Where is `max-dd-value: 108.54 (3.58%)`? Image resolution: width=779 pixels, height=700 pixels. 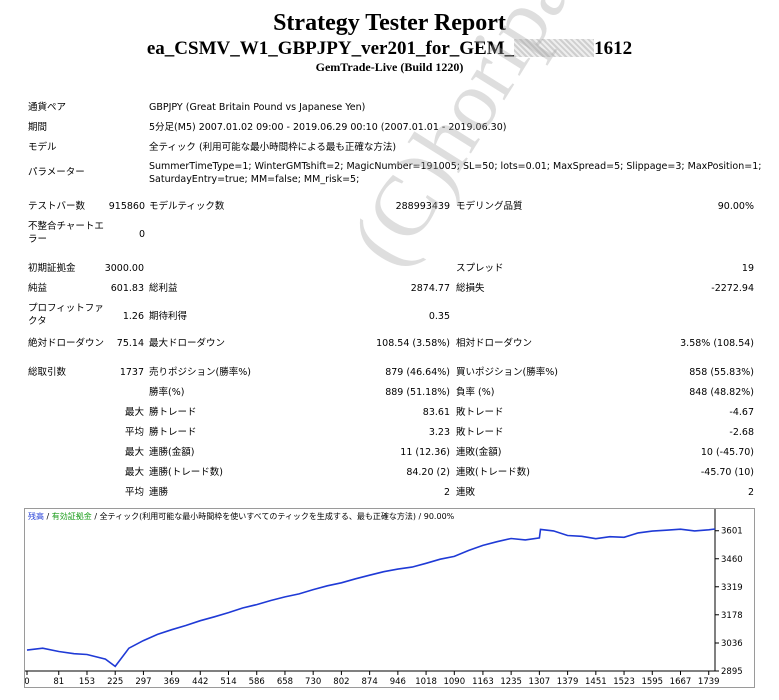 max-dd-value: 108.54 (3.58%) is located at coordinates (413, 343).